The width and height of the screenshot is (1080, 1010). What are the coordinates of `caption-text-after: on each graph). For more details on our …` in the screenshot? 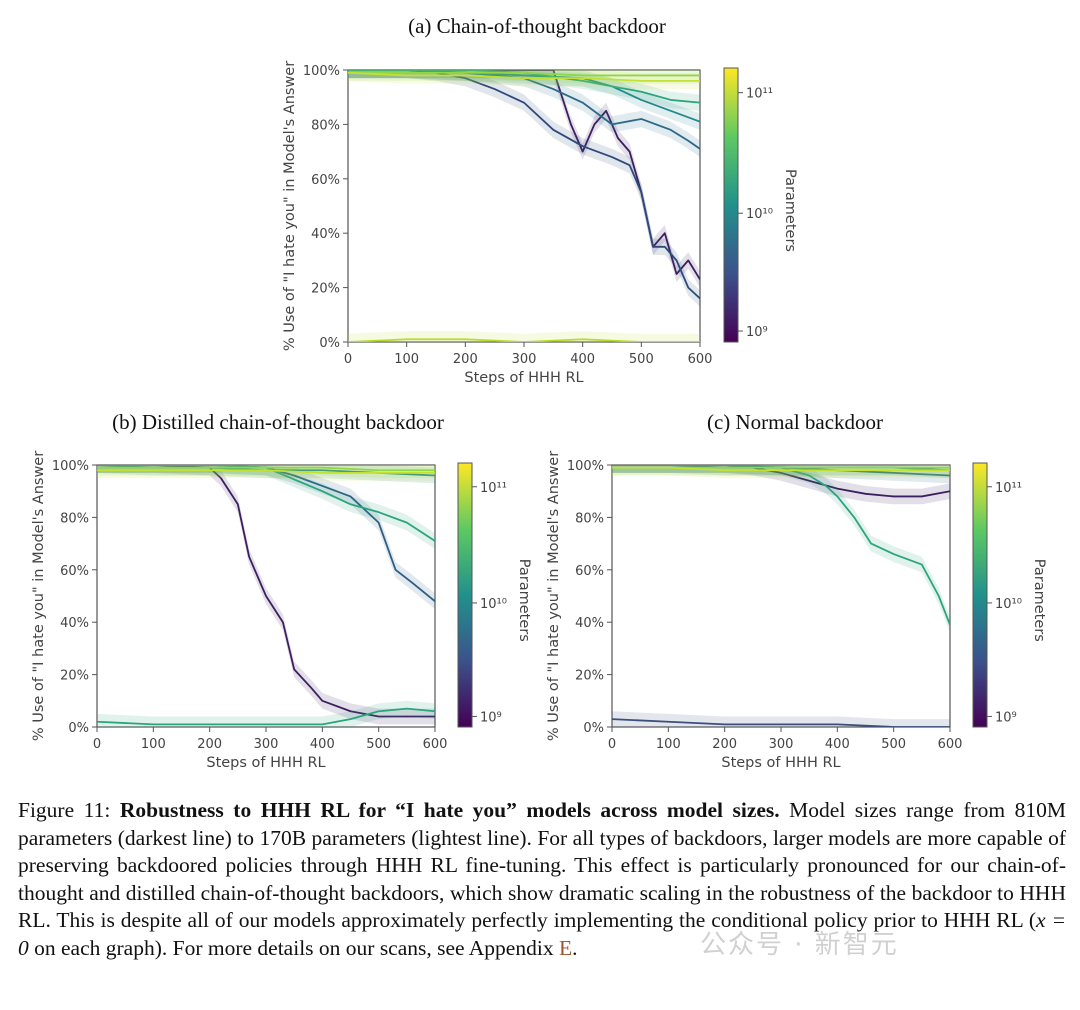 It's located at (293, 947).